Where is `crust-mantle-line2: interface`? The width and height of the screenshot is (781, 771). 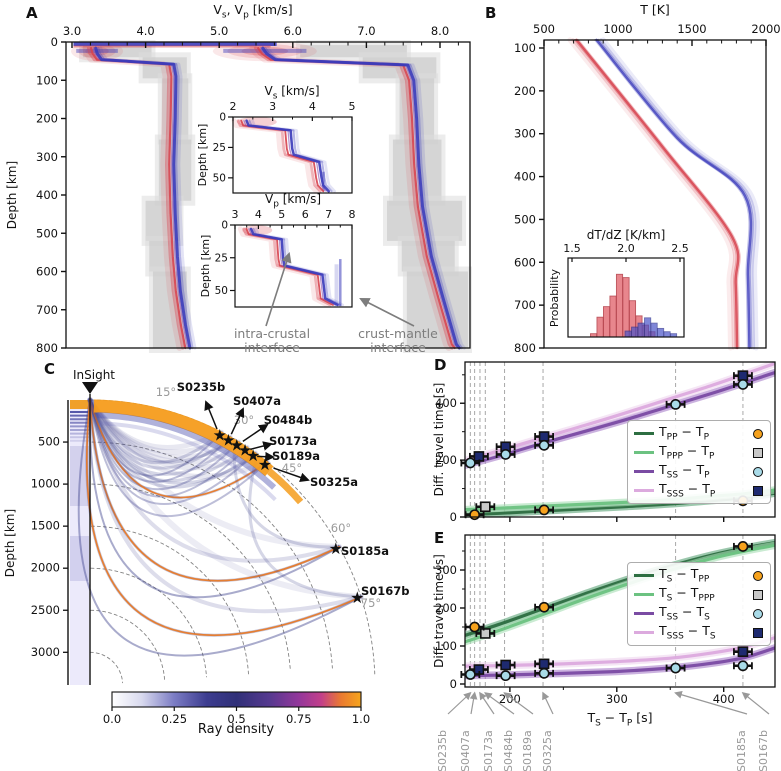
crust-mantle-line2: interface is located at coordinates (398, 347).